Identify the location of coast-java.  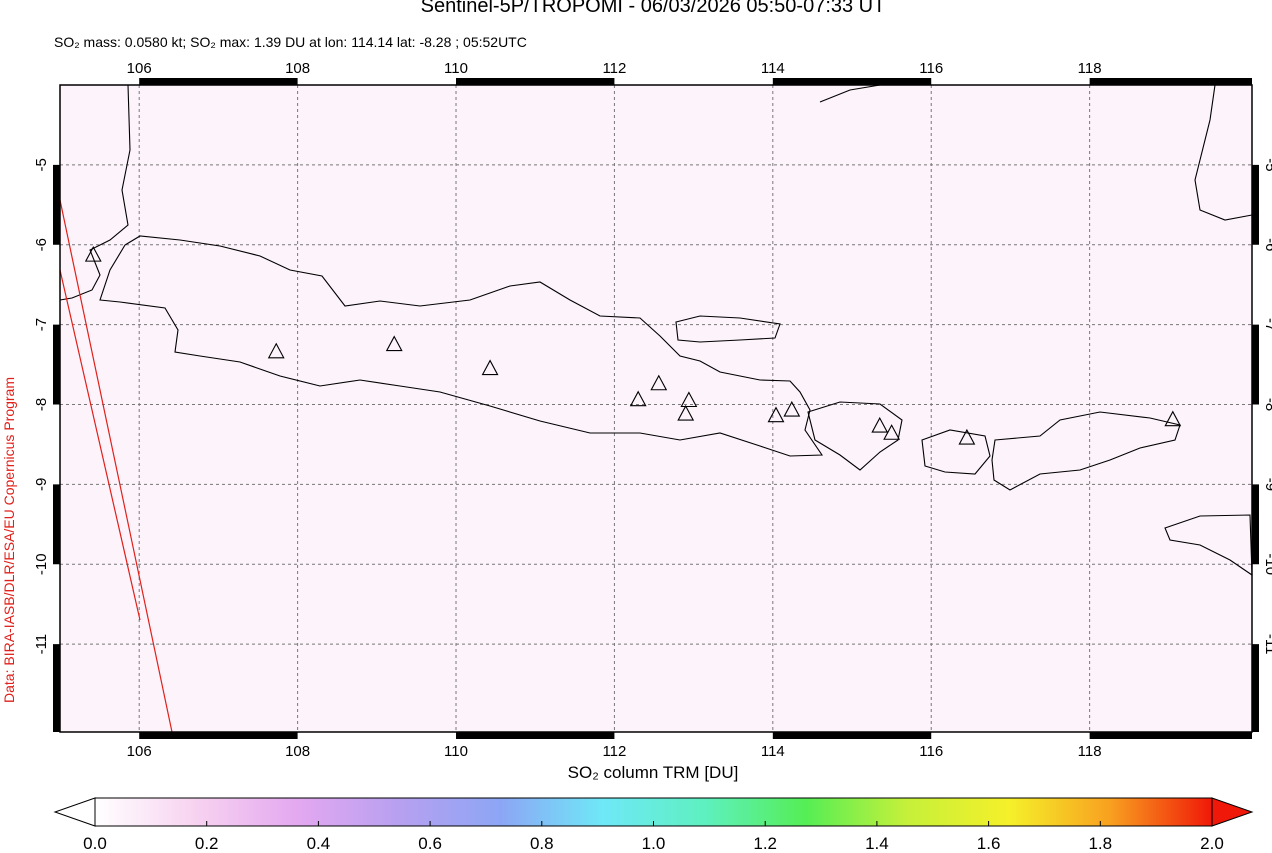
(461, 346).